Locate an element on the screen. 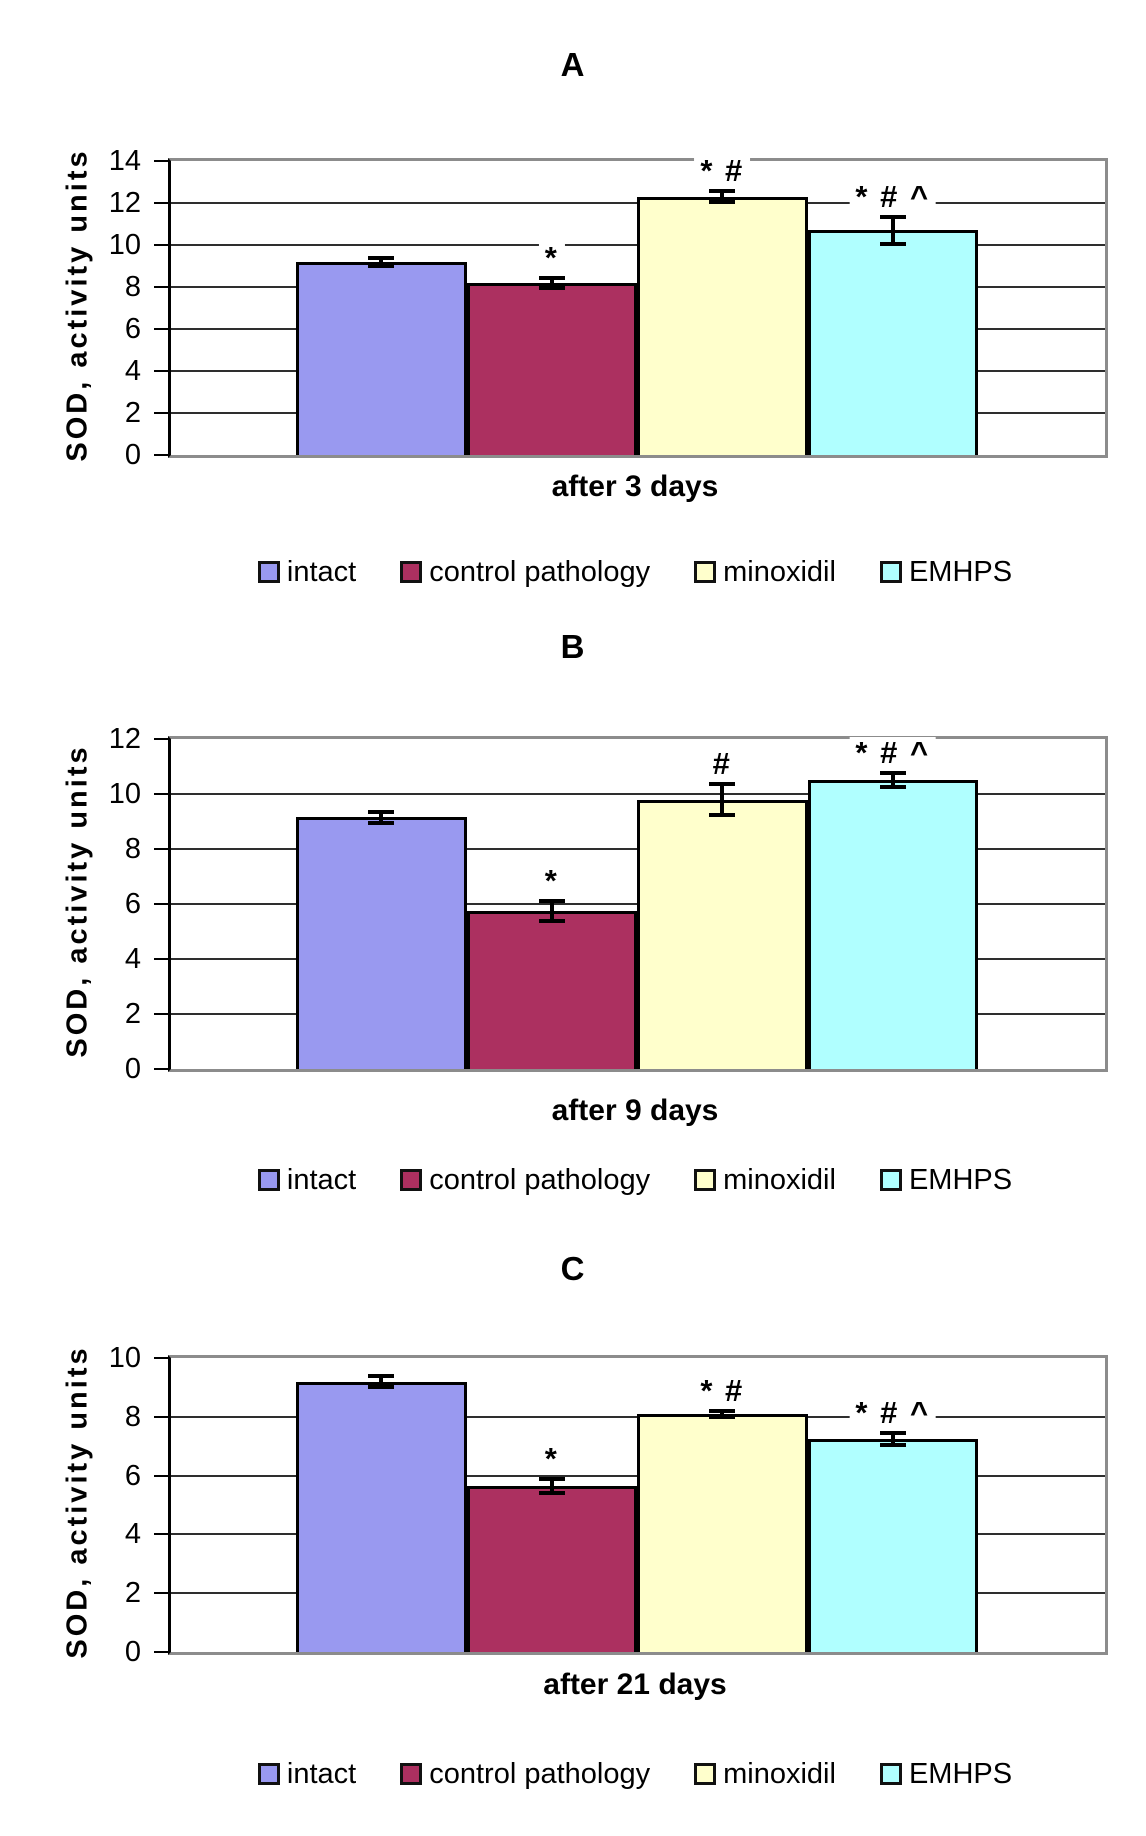  x-axis-title: after 3 days is located at coordinates (635, 486).